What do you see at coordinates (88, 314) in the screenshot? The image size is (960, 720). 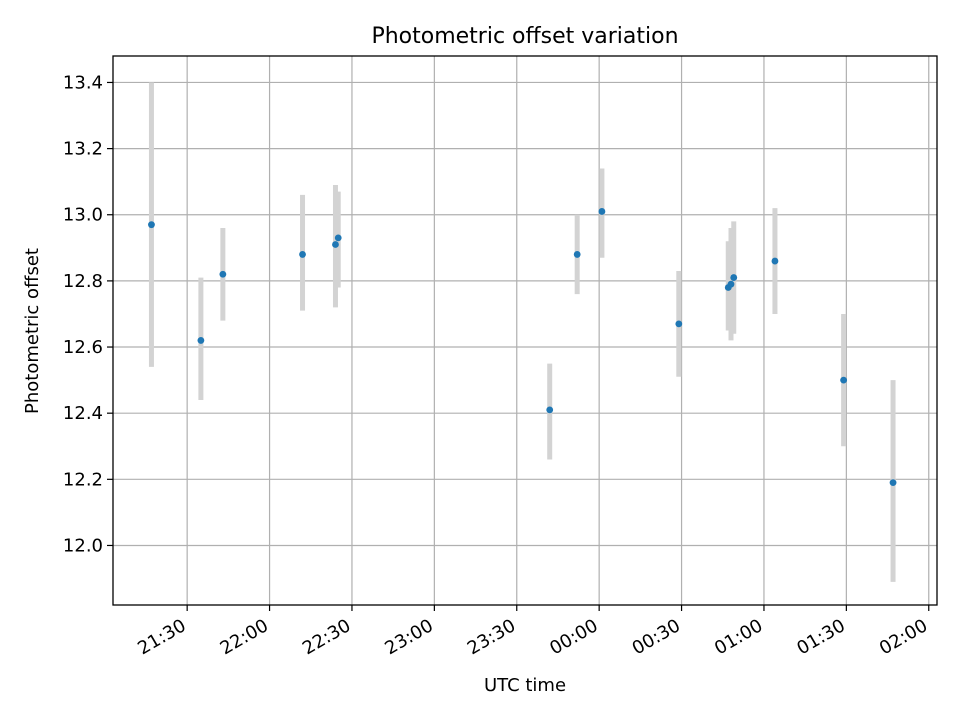 I see `y-axis-ticks: 12.0 12.2 12.4 12.6 12.8 13.0 13.2 13.4` at bounding box center [88, 314].